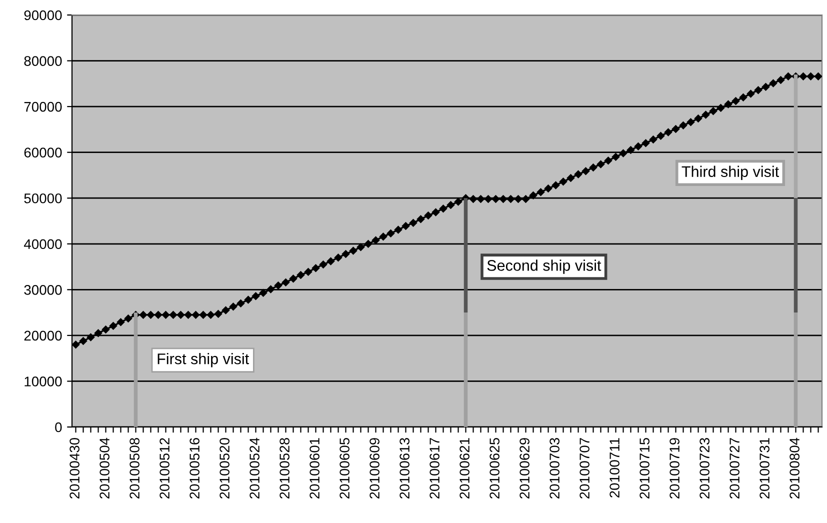 The width and height of the screenshot is (827, 523). I want to click on x-tick-label: 20100524, so click(255, 468).